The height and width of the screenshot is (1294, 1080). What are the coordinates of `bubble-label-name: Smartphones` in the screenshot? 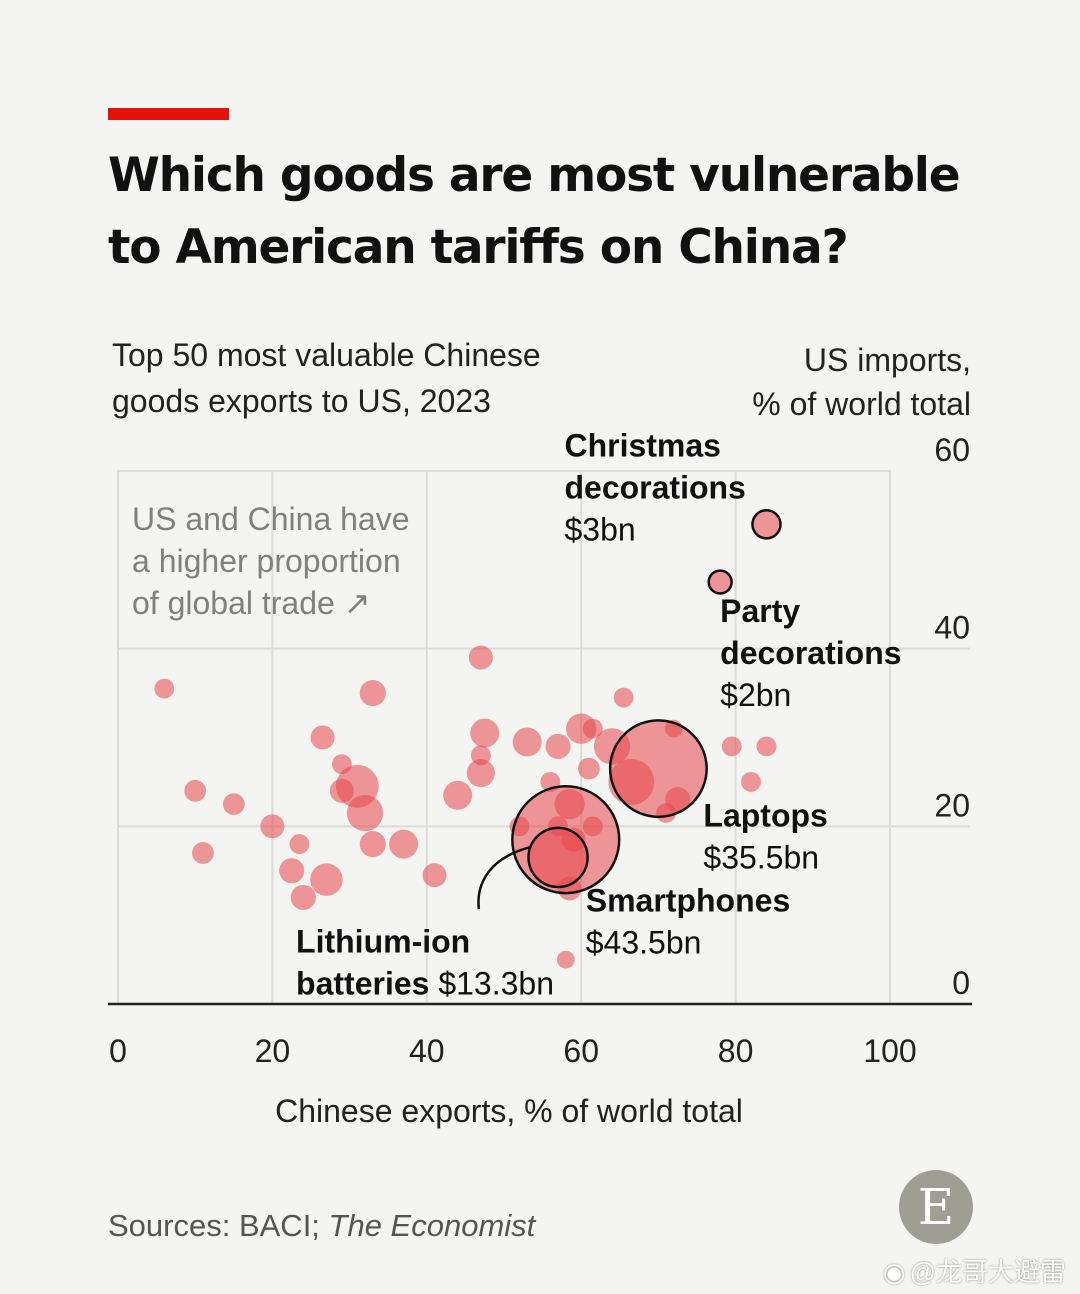 It's located at (688, 901).